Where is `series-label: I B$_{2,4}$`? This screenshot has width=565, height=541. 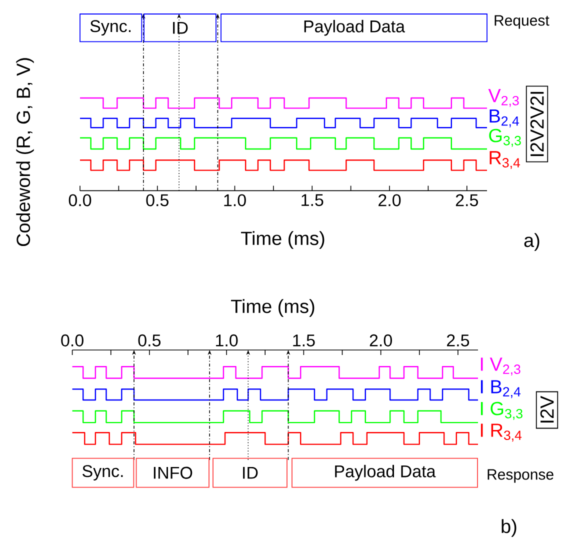
series-label: I B$_{2,4}$ is located at coordinates (500, 389).